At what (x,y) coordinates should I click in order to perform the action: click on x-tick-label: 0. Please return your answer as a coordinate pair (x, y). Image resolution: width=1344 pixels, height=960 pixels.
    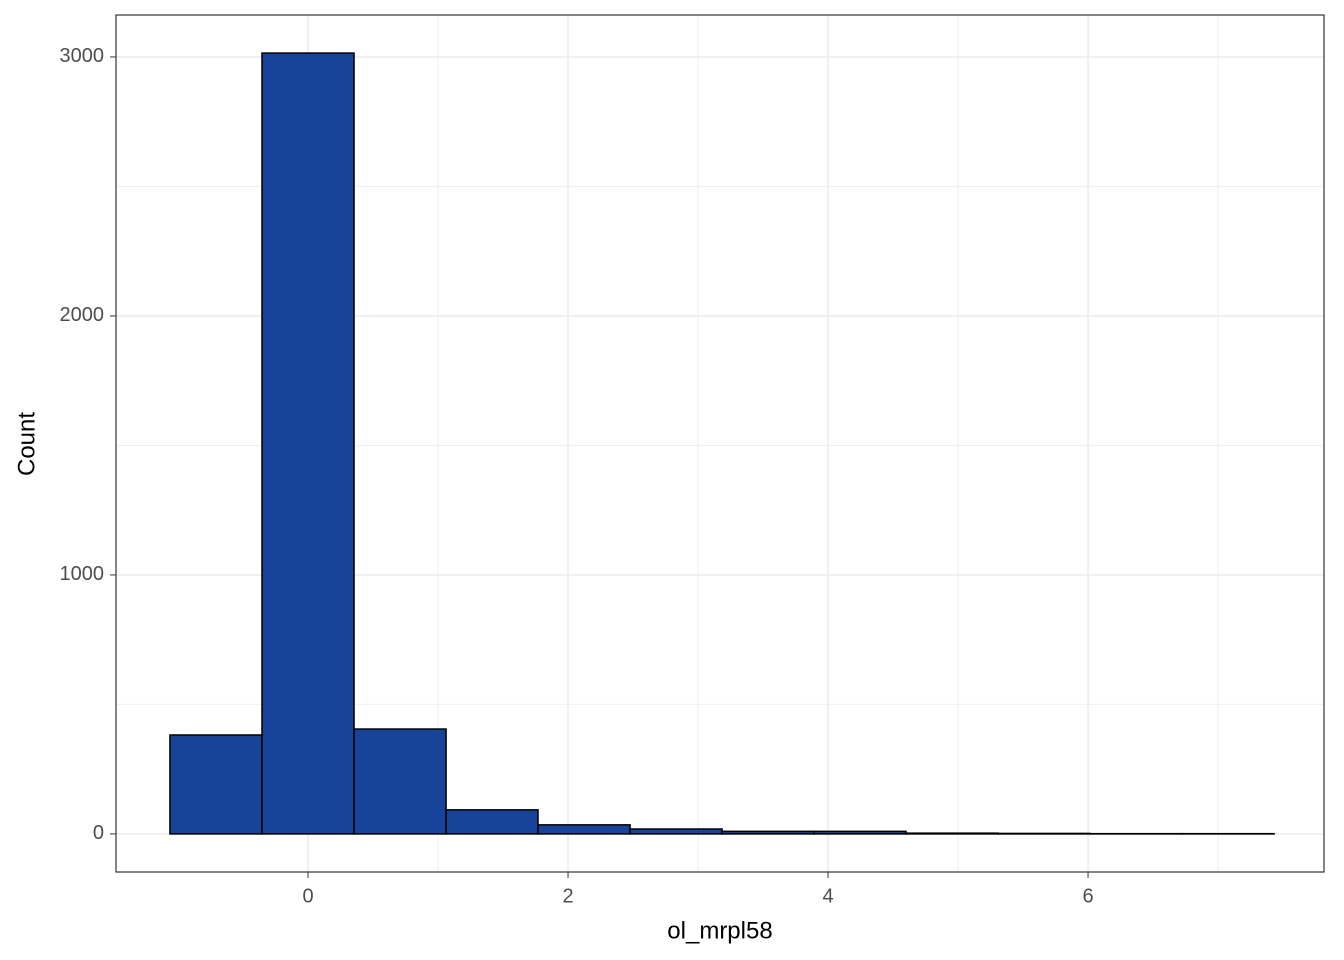
    Looking at the image, I should click on (307, 896).